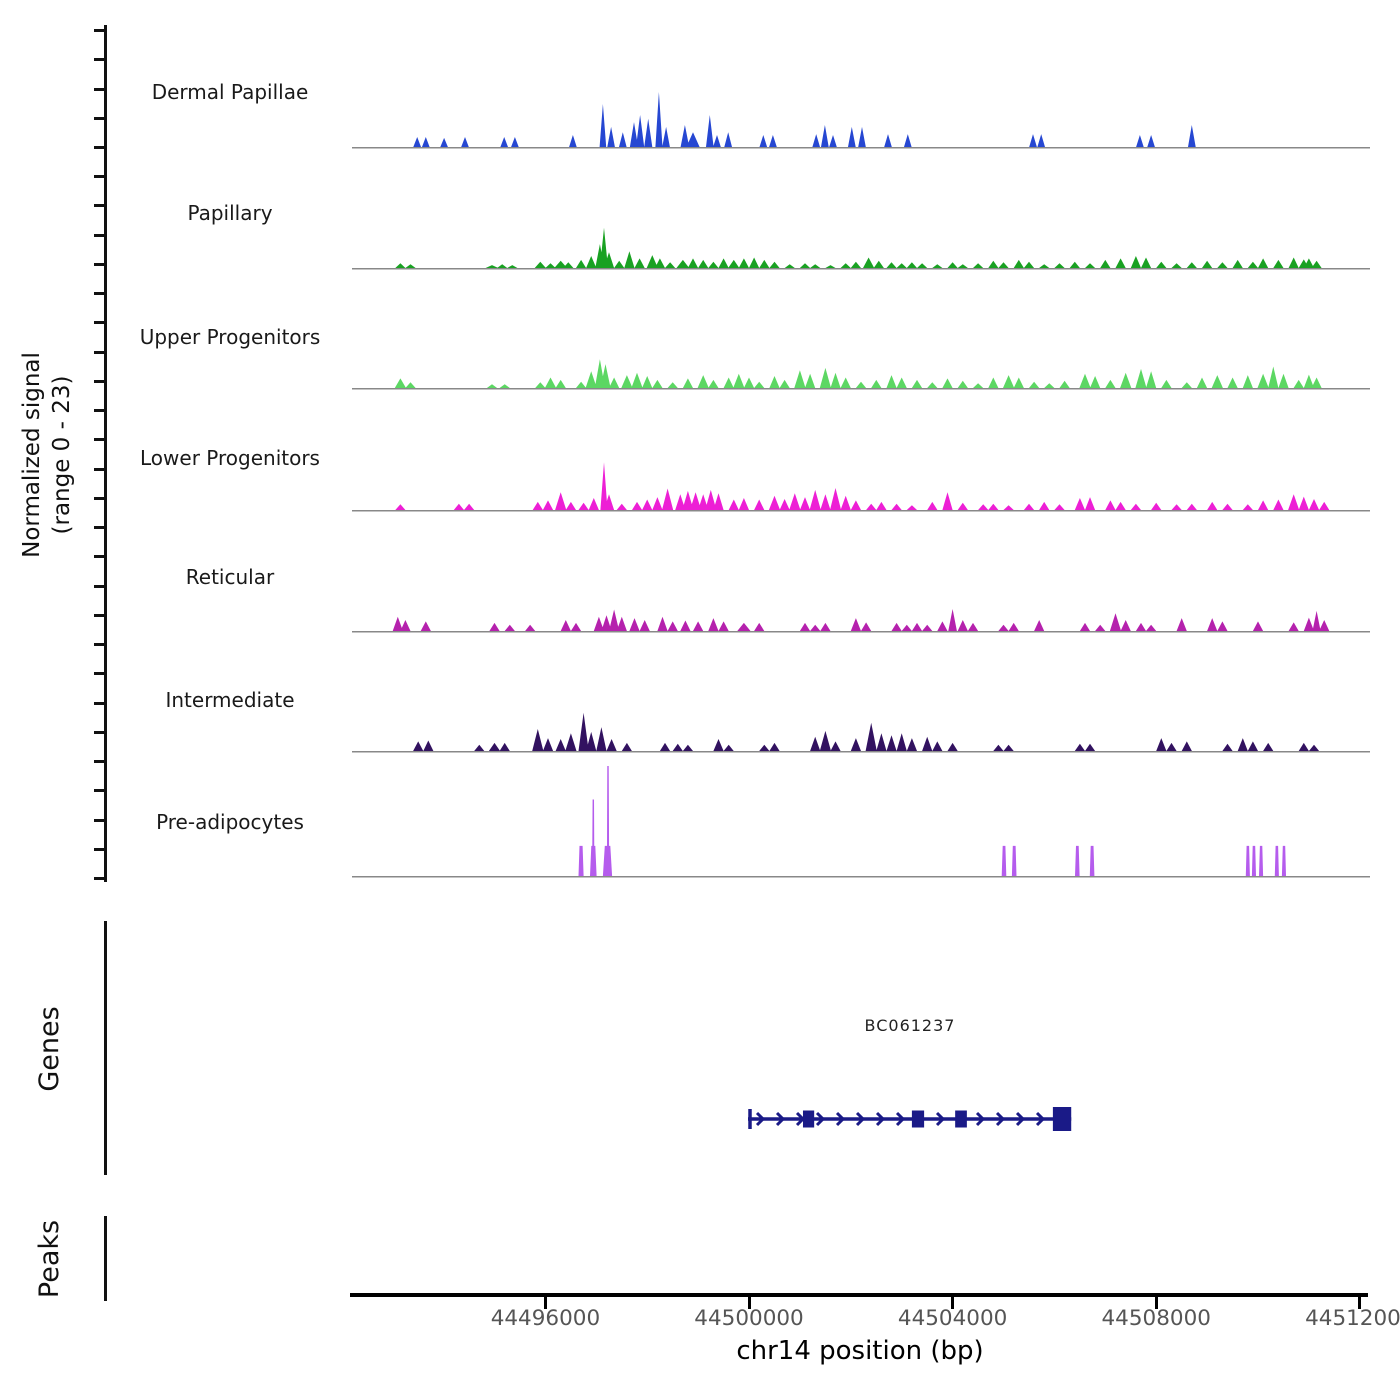 The image size is (1400, 1400). I want to click on x-axis-tick-label: 44512000, so click(1352, 1318).